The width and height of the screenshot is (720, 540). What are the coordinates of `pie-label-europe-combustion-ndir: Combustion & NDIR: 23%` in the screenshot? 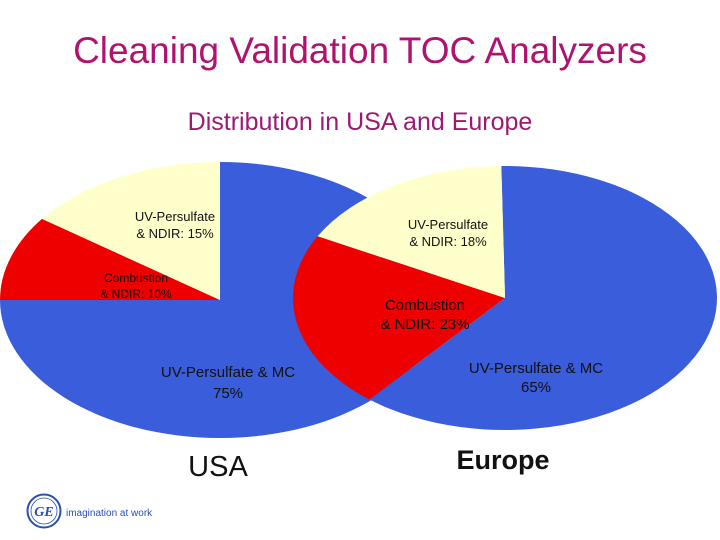 It's located at (424, 315).